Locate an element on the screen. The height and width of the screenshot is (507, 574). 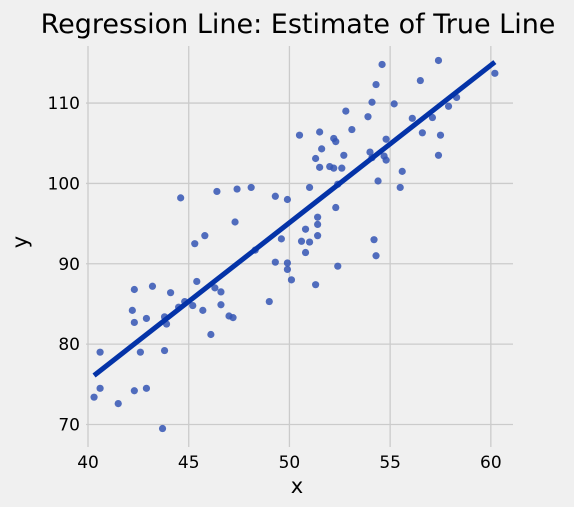
x-tick-label: 50 is located at coordinates (290, 463).